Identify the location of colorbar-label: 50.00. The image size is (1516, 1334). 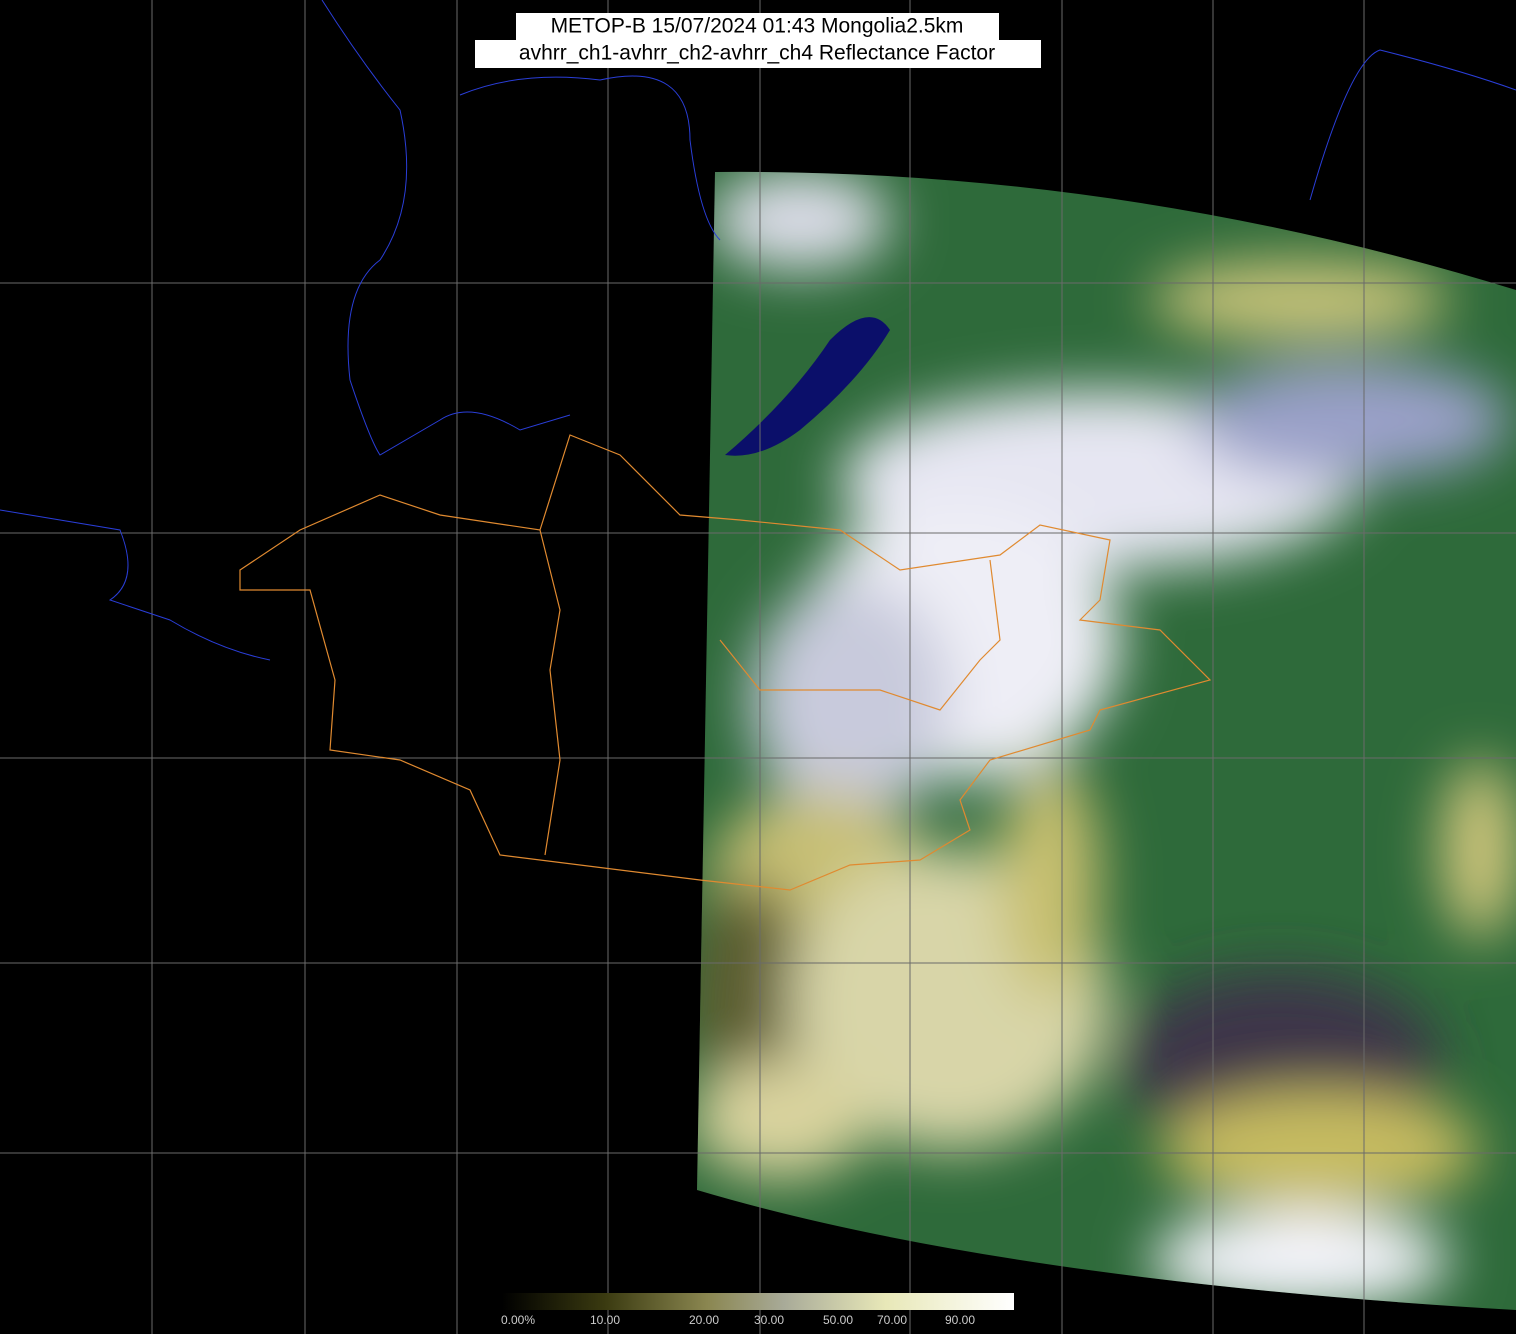
(838, 1320).